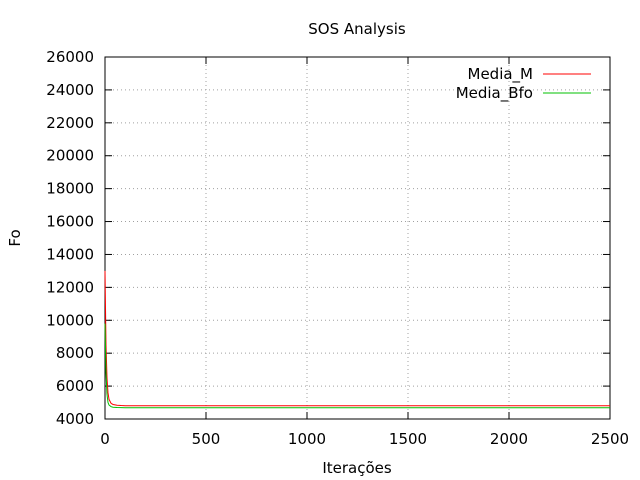 This screenshot has width=640, height=480. I want to click on chart-title: SOS Analysis, so click(357, 29).